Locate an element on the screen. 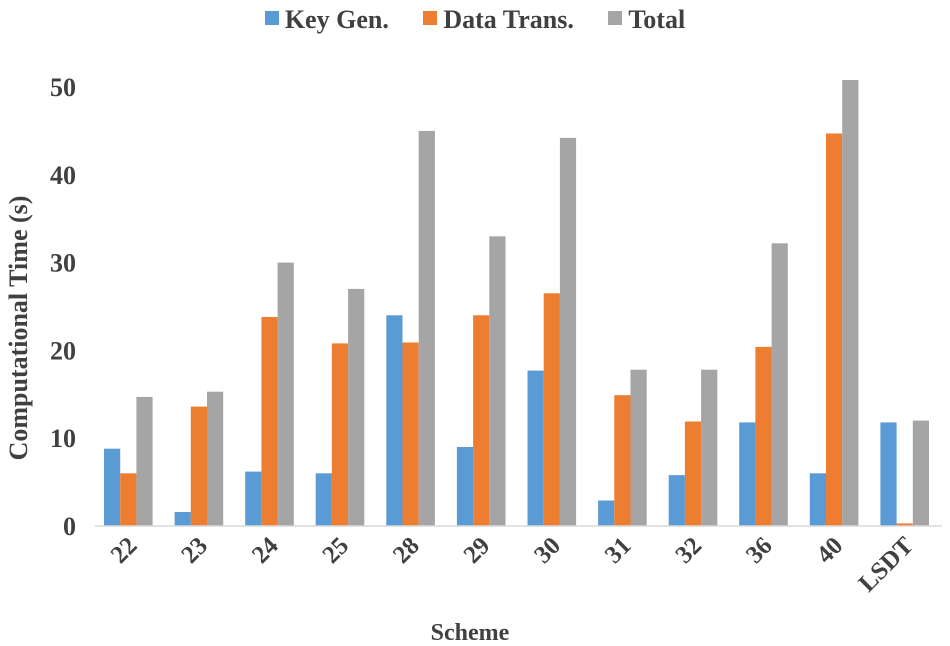  y-tick-label: 20 is located at coordinates (63, 350).